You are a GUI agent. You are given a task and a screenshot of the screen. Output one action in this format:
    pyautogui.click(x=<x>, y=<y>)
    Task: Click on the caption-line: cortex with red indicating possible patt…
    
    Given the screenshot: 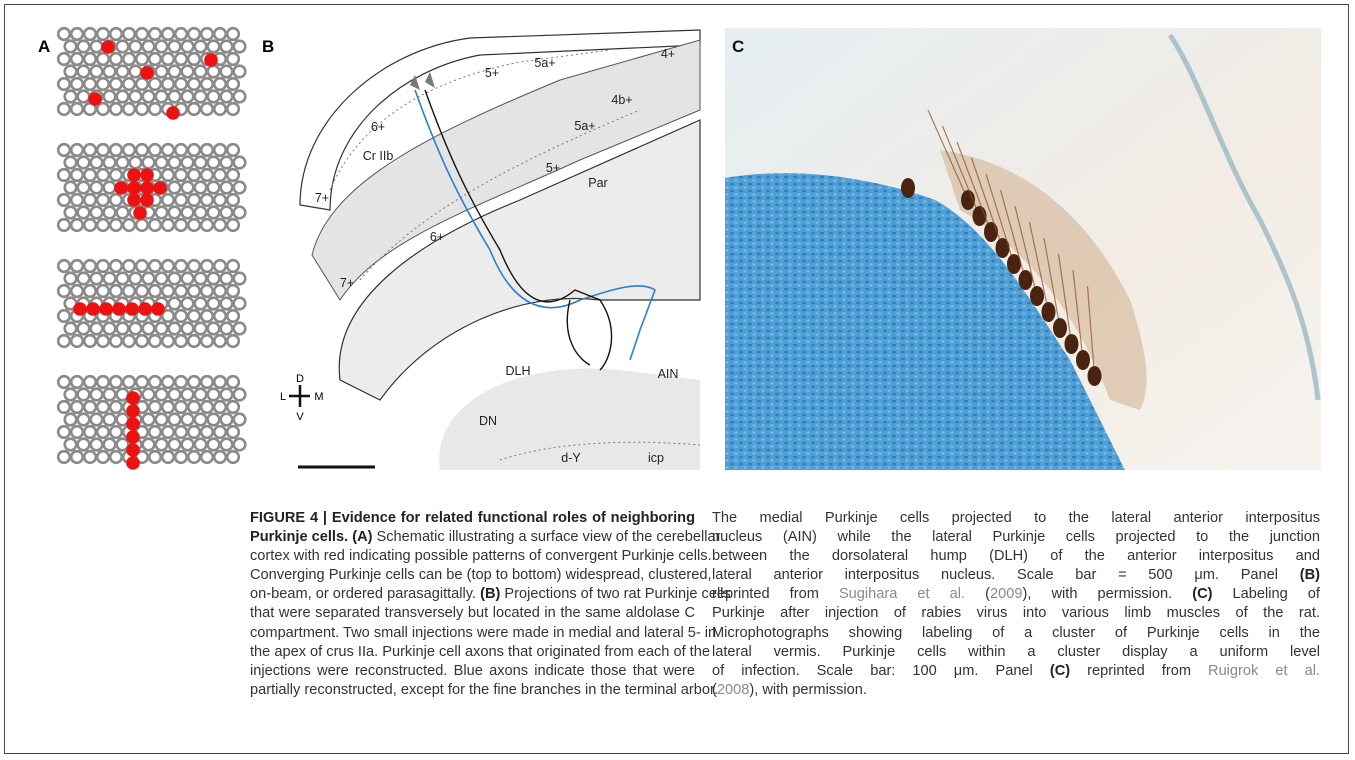 What is the action you would take?
    pyautogui.click(x=481, y=556)
    